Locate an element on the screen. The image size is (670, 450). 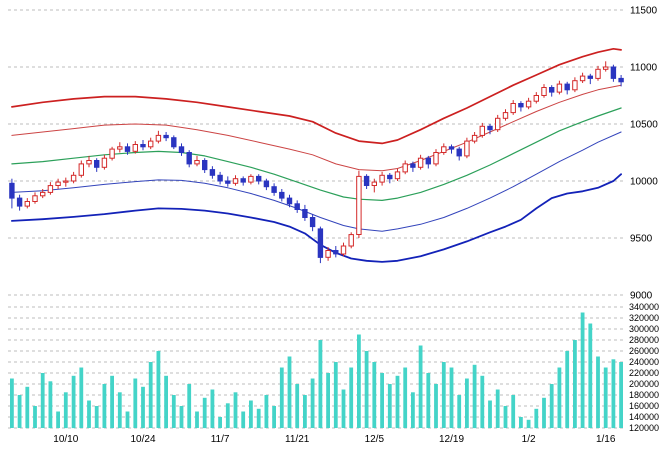
x-axis-label: 11/21 is located at coordinates (297, 439).